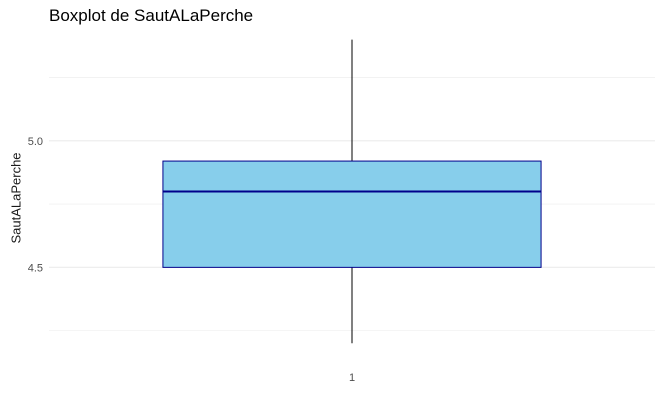 The height and width of the screenshot is (408, 661). I want to click on y-tick-label: 5.0, so click(35, 142).